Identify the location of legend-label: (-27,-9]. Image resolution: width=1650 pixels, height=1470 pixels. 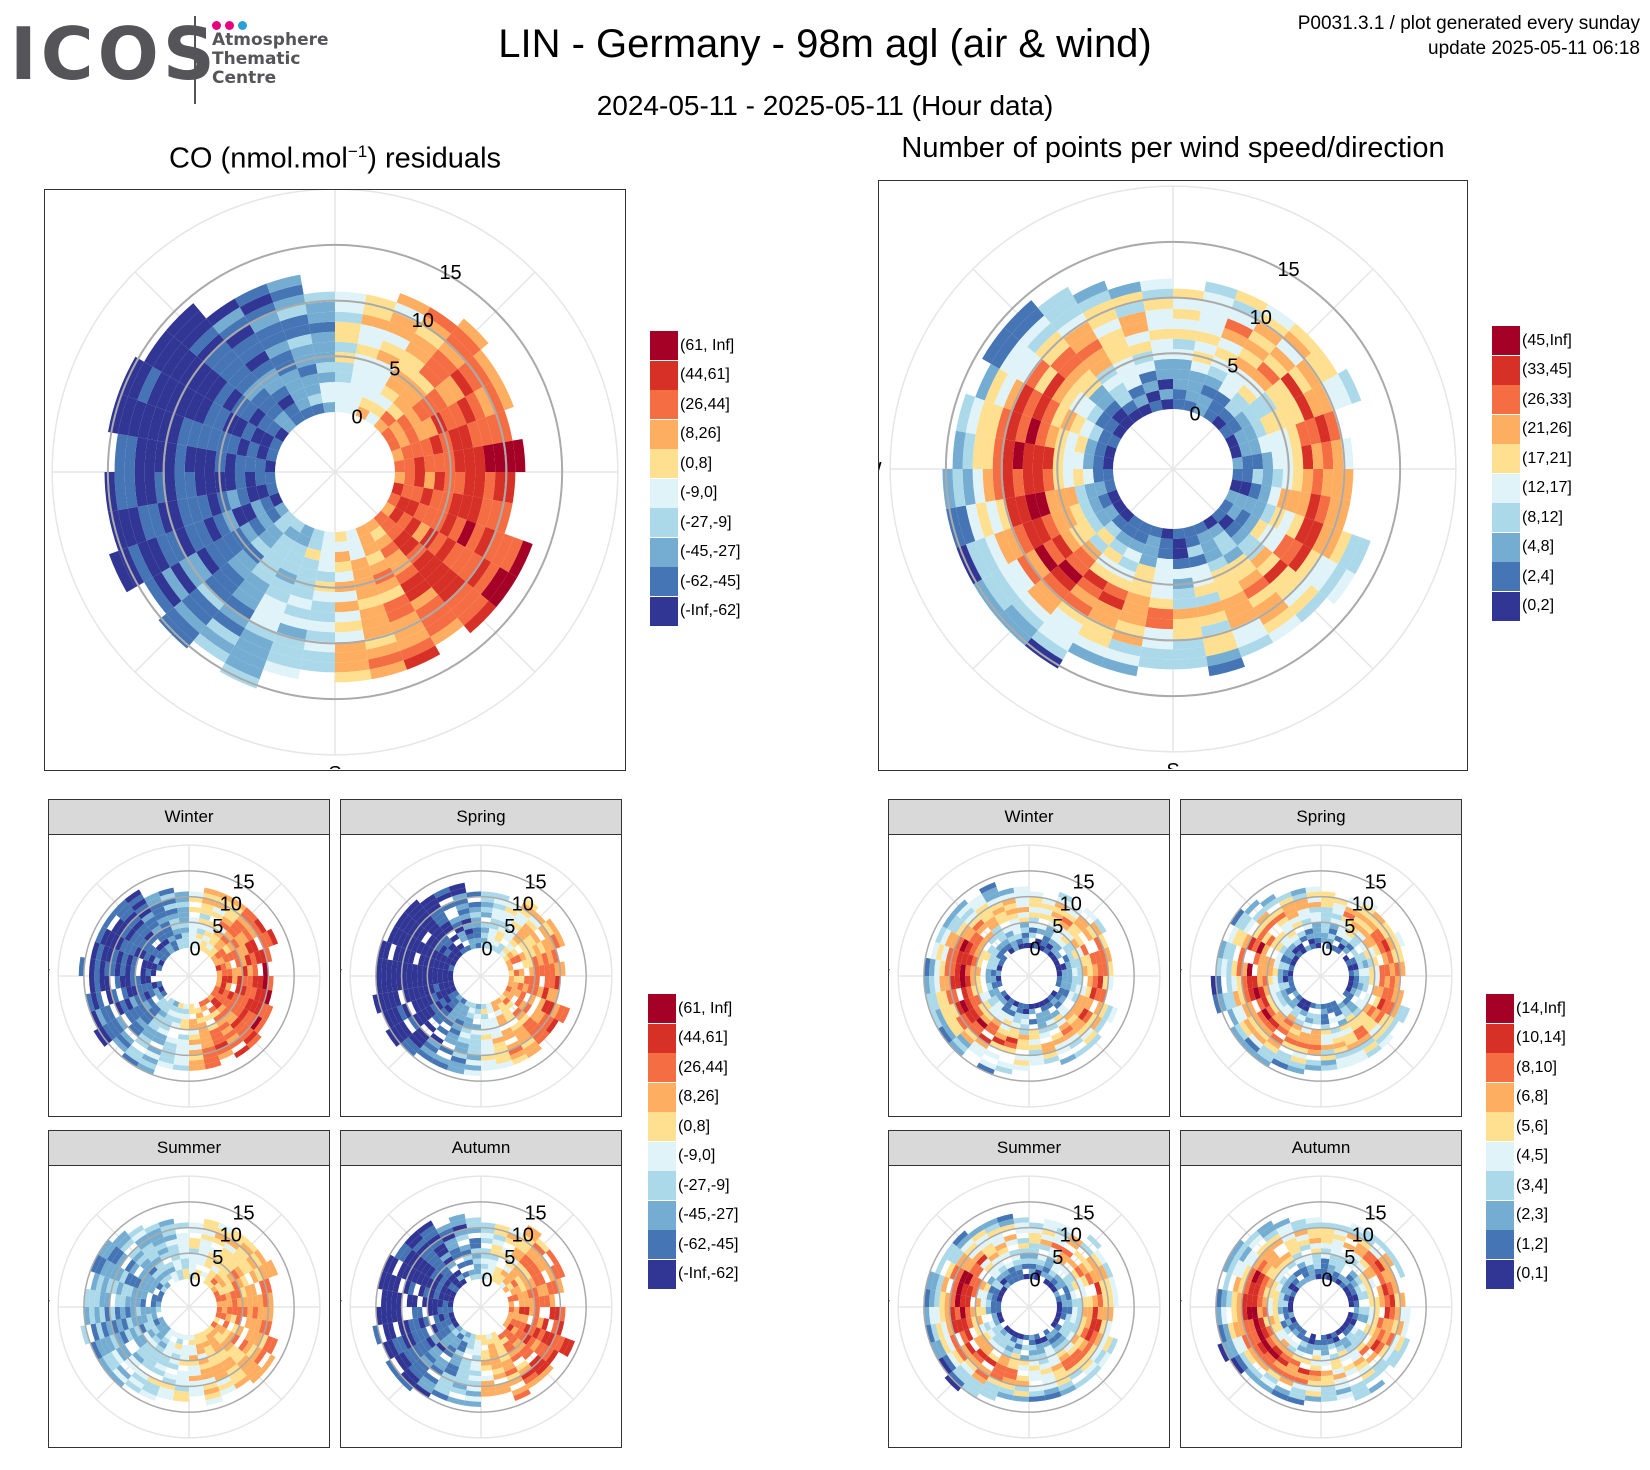
(704, 1185).